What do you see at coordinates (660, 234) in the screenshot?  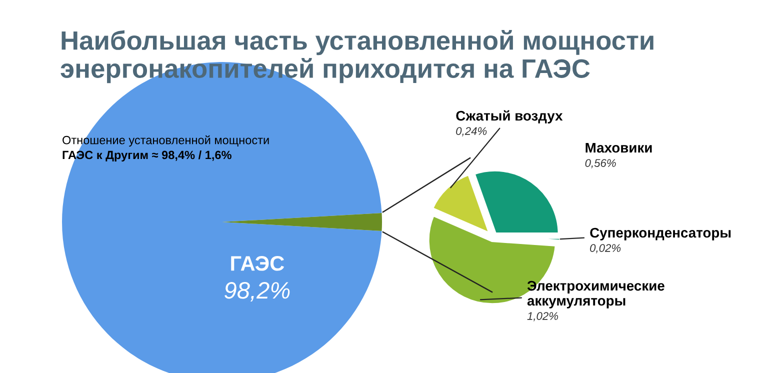 I see `slice-label: Суперконденсаторы` at bounding box center [660, 234].